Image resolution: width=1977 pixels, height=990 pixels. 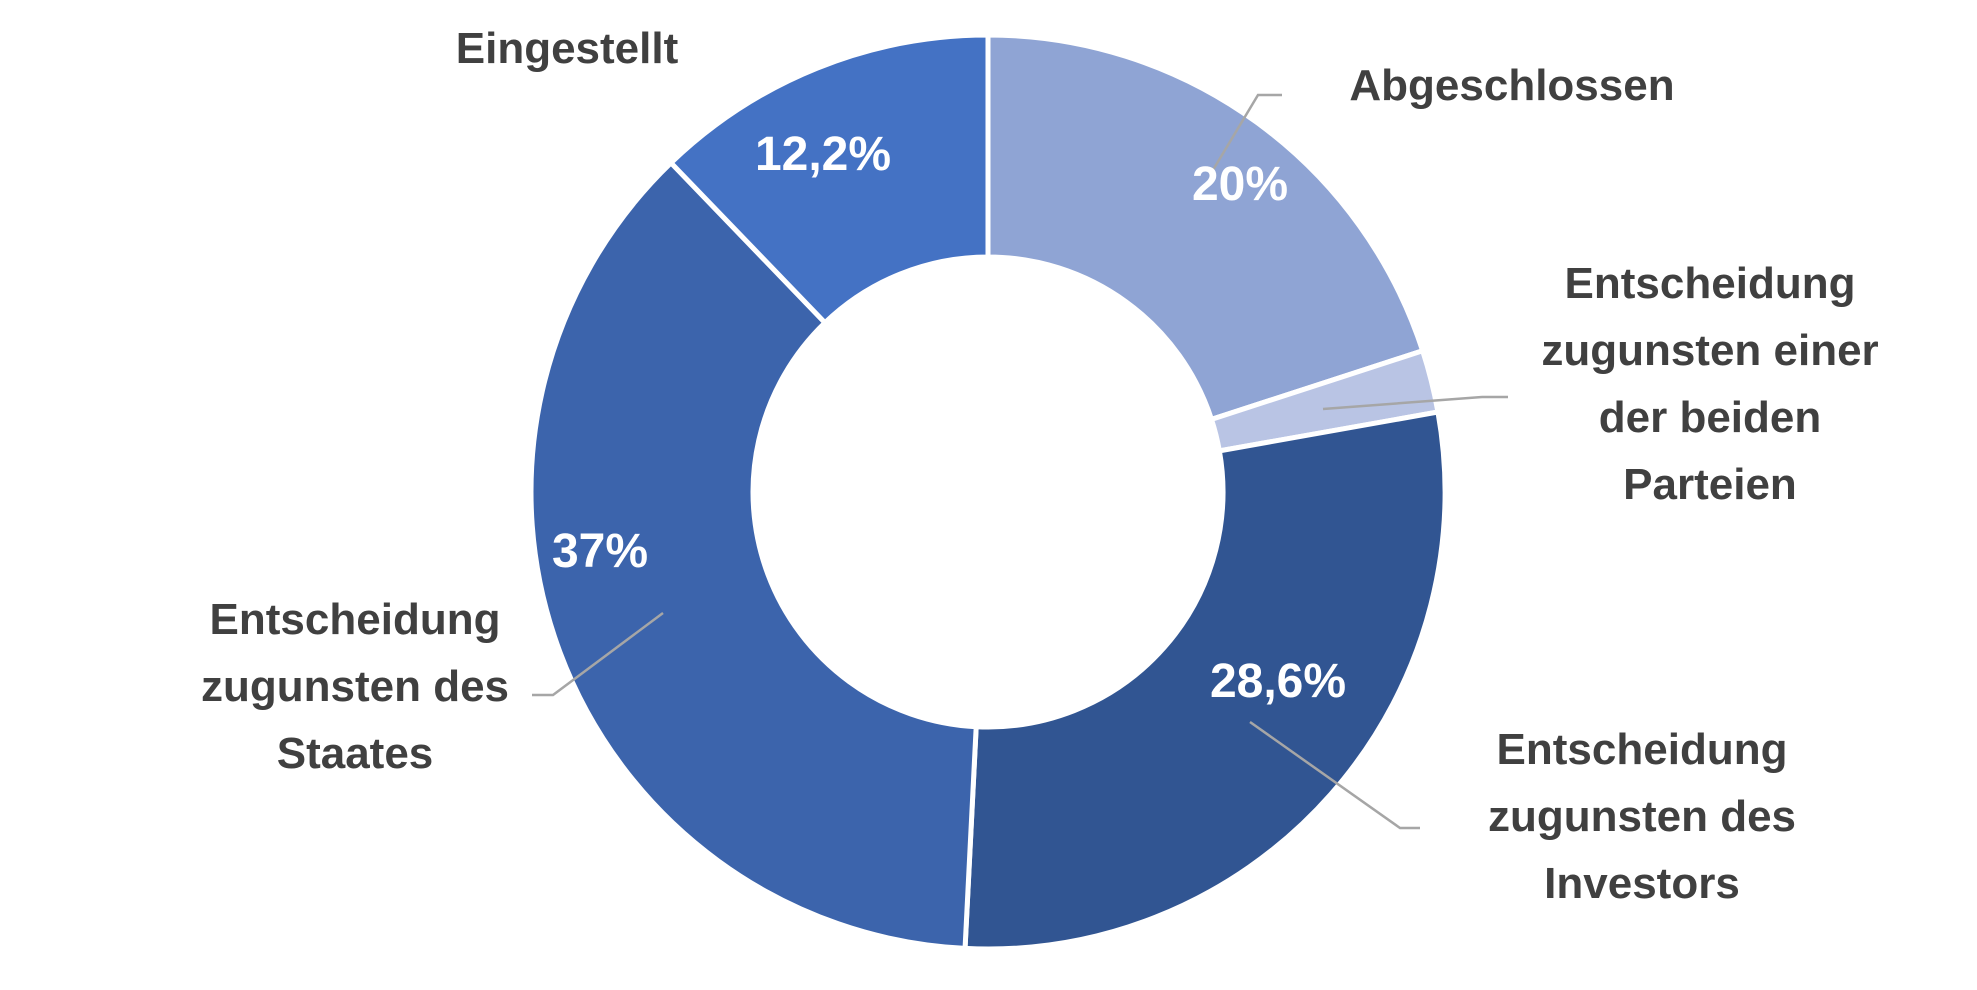 I want to click on category-label: Entscheidung zugunsten des Investors, so click(x=1642, y=816).